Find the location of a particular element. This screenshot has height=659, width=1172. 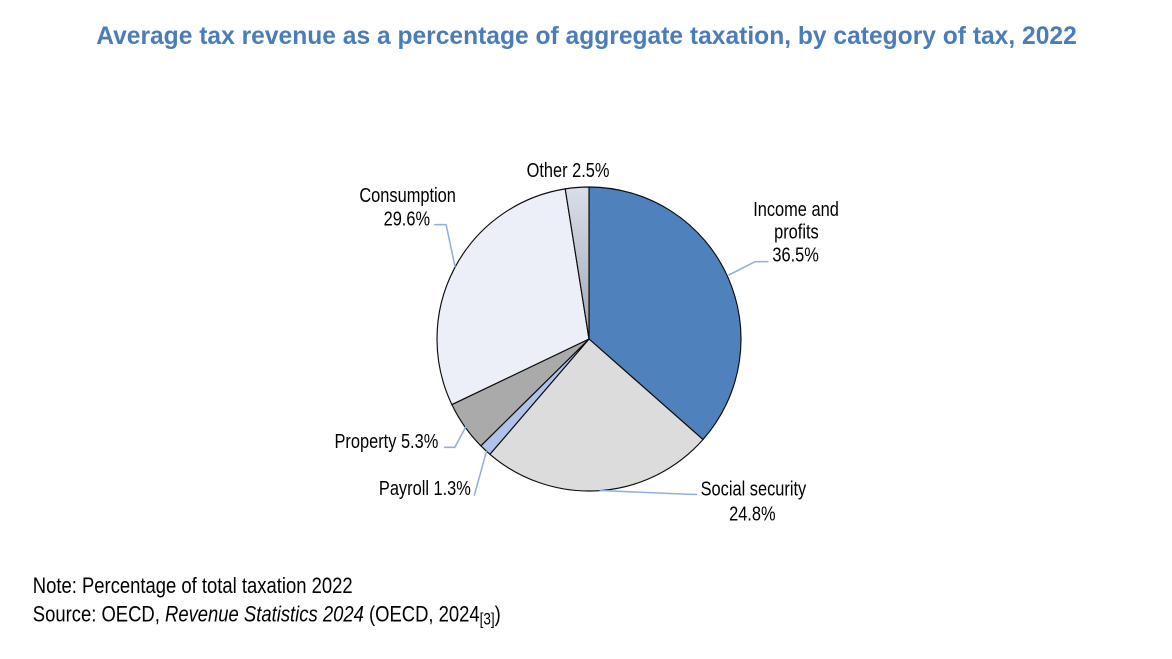

svg-text: Income and is located at coordinates (796, 209).